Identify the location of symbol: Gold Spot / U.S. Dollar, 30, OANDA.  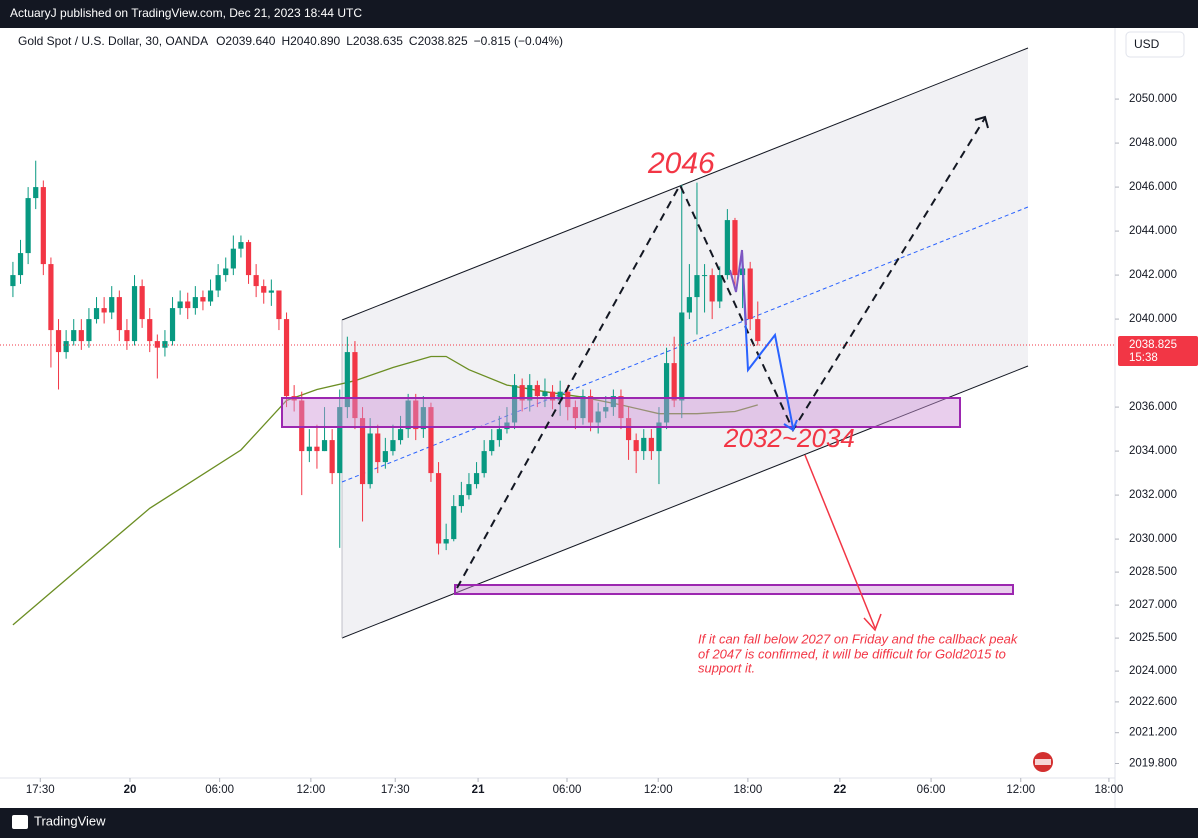
(113, 41).